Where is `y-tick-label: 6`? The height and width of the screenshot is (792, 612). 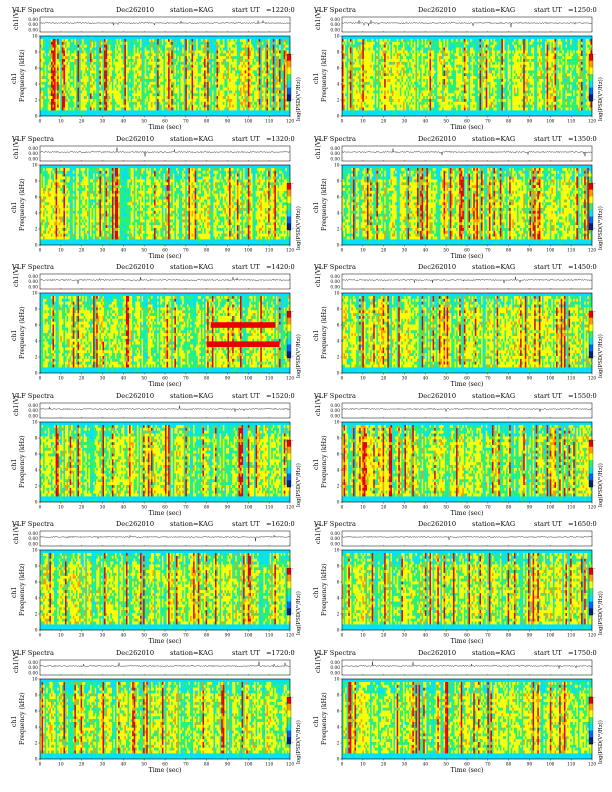
y-tick-label: 6 is located at coordinates (36, 454).